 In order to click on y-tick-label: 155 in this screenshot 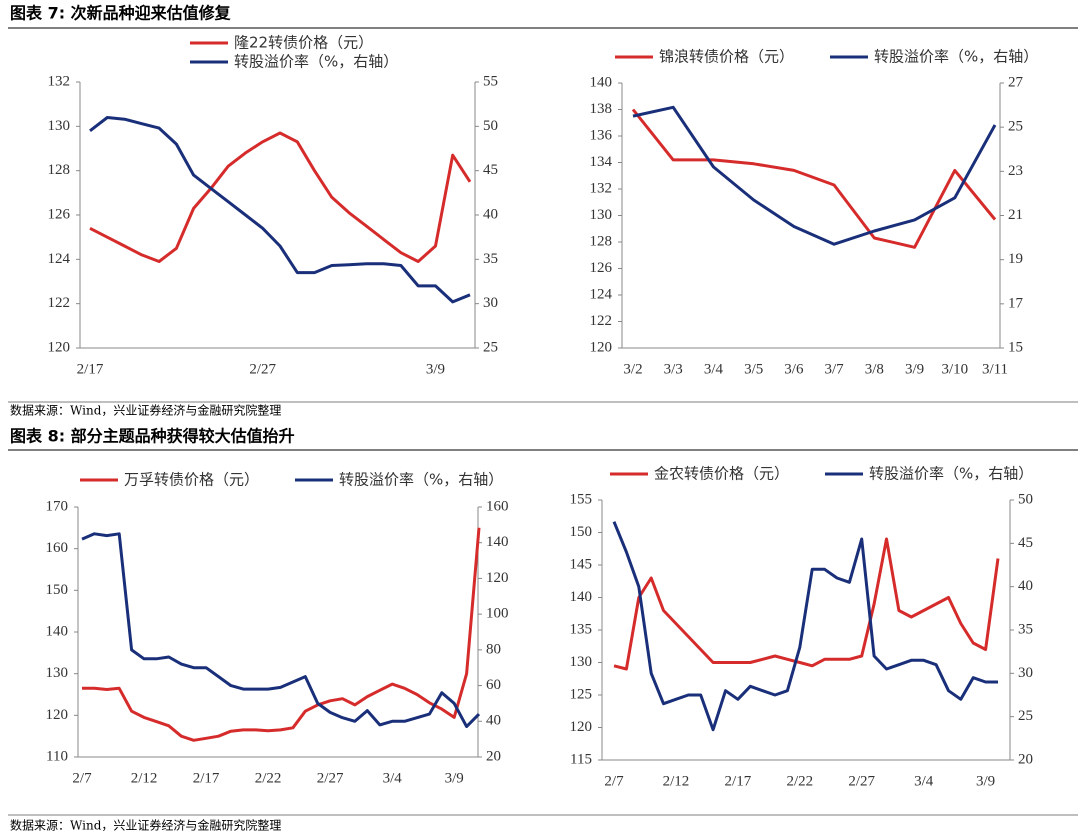, I will do `click(581, 499)`.